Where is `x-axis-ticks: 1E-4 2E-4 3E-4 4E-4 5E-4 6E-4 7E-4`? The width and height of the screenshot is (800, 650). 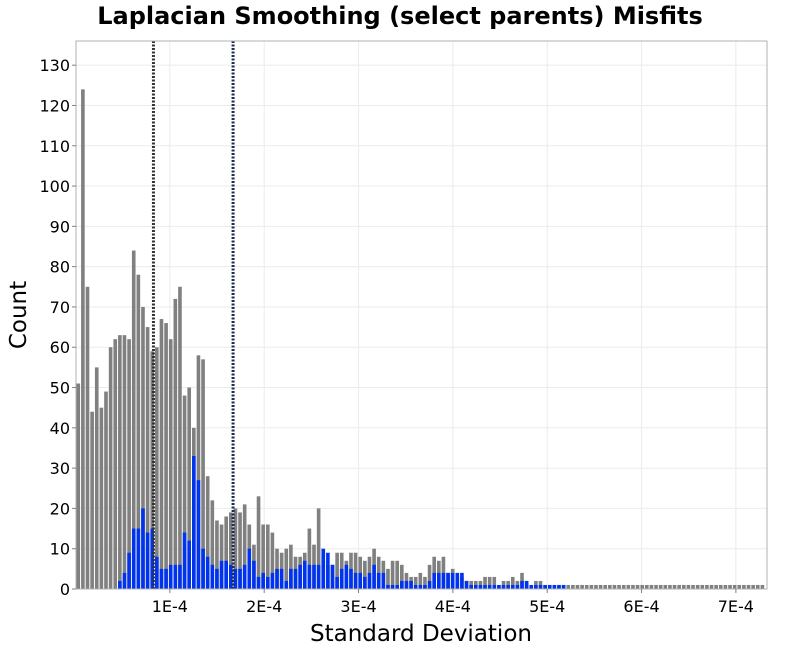
x-axis-ticks: 1E-4 2E-4 3E-4 4E-4 5E-4 6E-4 7E-4 is located at coordinates (453, 602).